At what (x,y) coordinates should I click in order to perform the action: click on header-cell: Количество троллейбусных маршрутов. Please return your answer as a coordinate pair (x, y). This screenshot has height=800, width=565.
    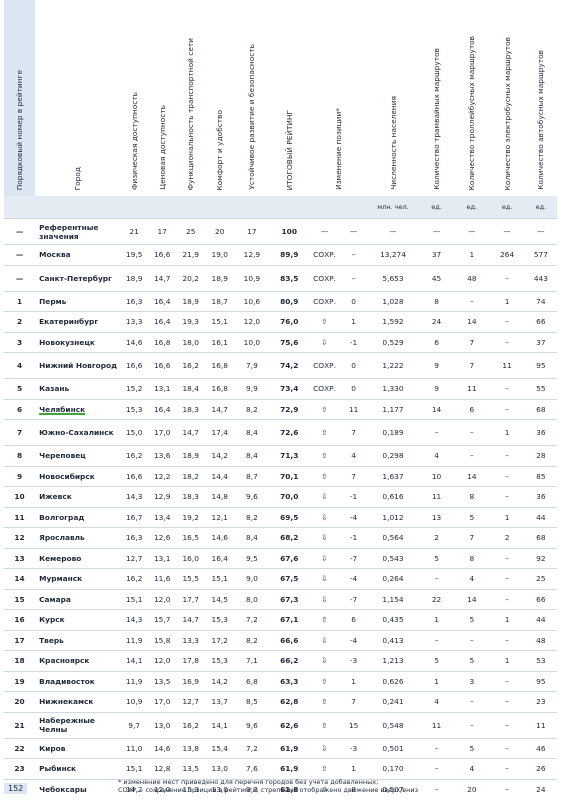
    Looking at the image, I should click on (471, 98).